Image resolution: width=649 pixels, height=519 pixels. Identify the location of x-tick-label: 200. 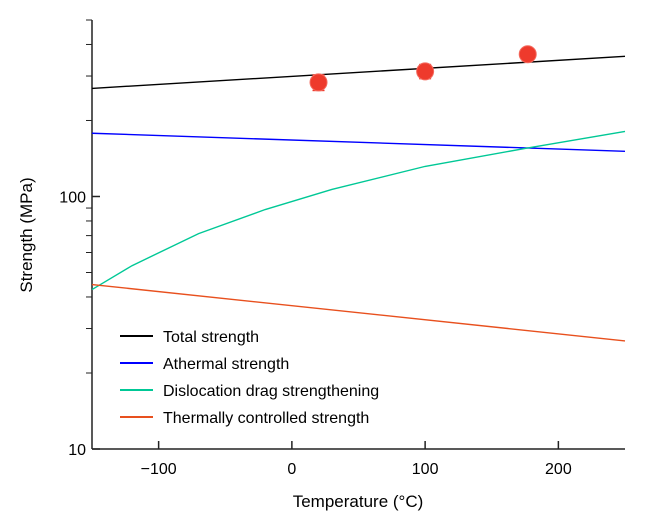
(558, 469).